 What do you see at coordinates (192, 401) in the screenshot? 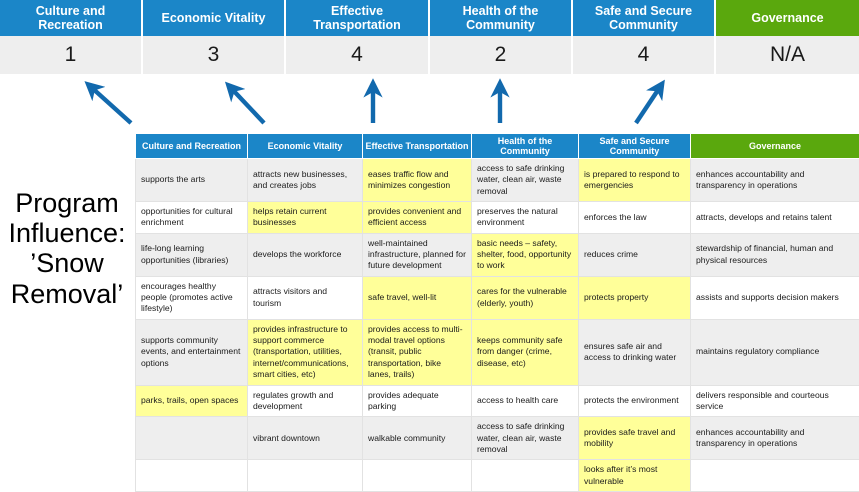
I see `matrix-cell-highlighted: parks, trails, open spaces` at bounding box center [192, 401].